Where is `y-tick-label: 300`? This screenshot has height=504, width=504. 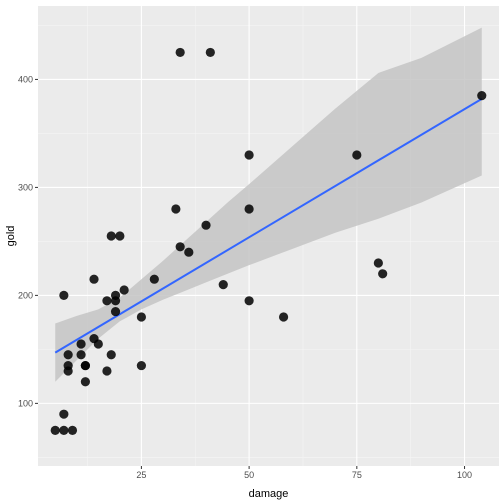 y-tick-label: 300 is located at coordinates (25, 187).